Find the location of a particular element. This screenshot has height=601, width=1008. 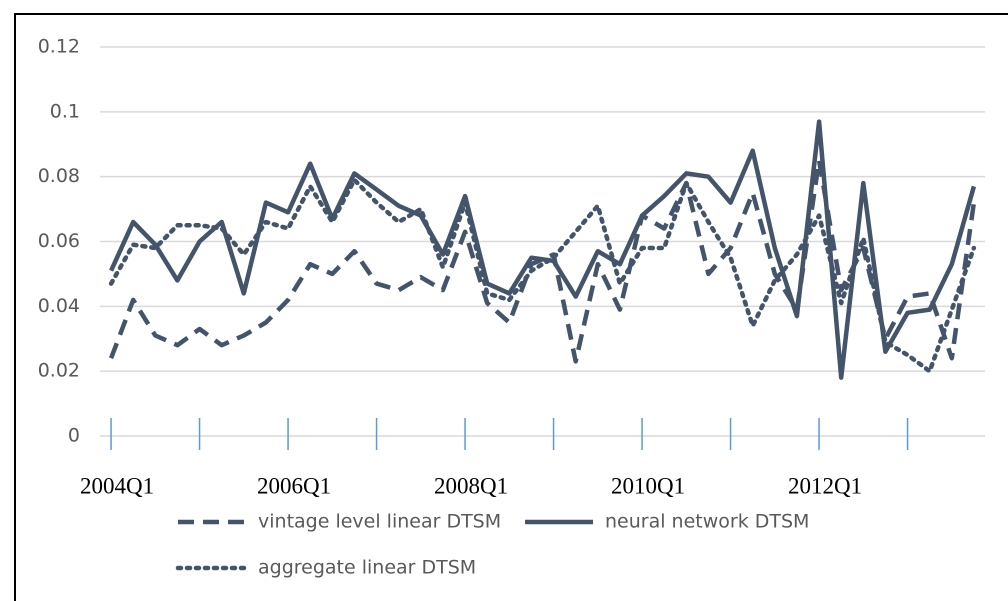

x-tick-label: 2010Q1 is located at coordinates (648, 485).